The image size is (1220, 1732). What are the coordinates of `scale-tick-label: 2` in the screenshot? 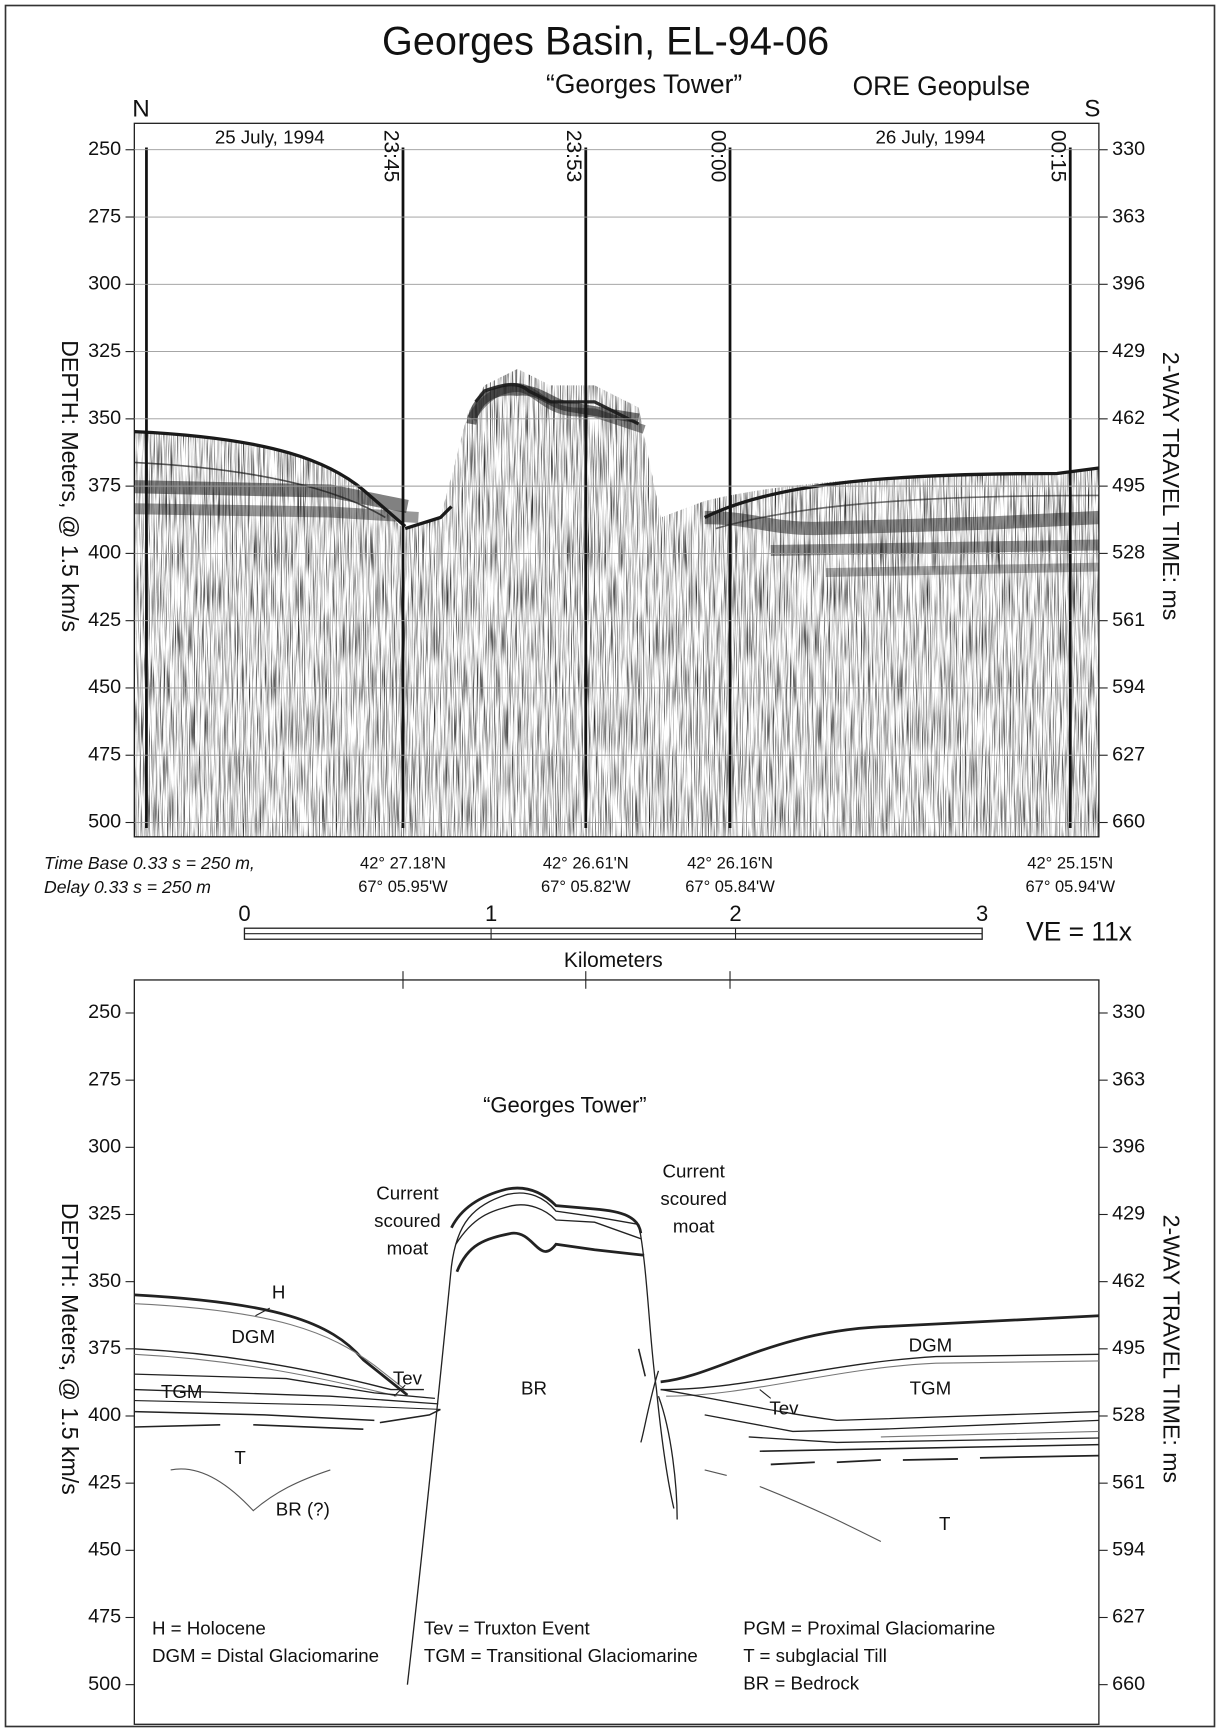 It's located at (735, 913).